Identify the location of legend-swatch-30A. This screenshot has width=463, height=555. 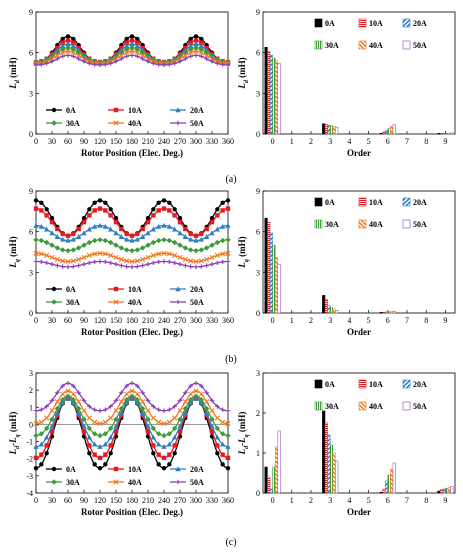
(318, 406).